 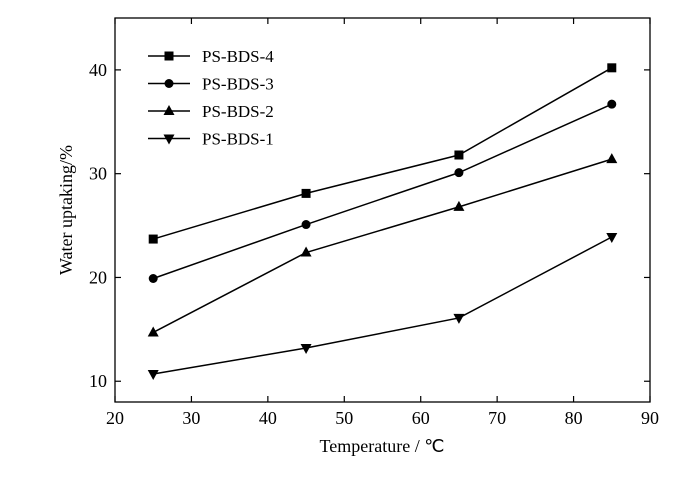 What do you see at coordinates (211, 98) in the screenshot?
I see `legend: PS-BDS-4 PS-BDS-3 PS-BDS-2 PS-BDS-1` at bounding box center [211, 98].